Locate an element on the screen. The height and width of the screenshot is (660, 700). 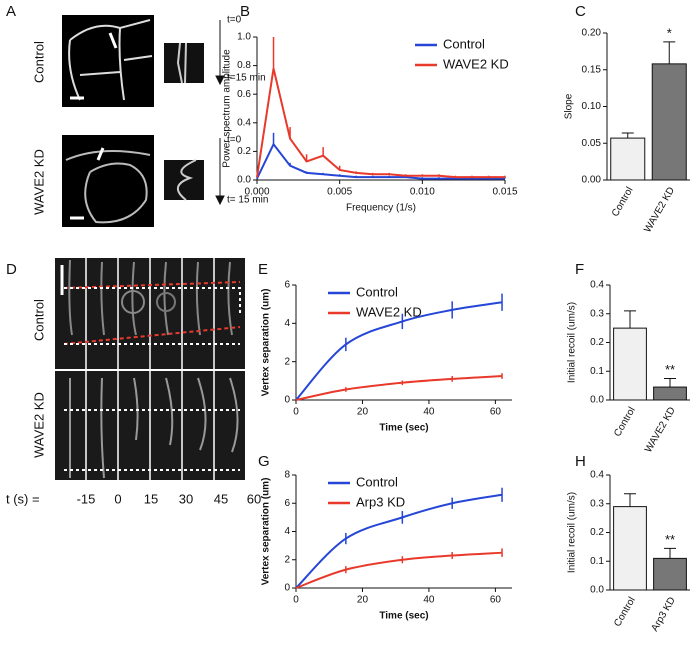
panel-letter: F is located at coordinates (579, 269).